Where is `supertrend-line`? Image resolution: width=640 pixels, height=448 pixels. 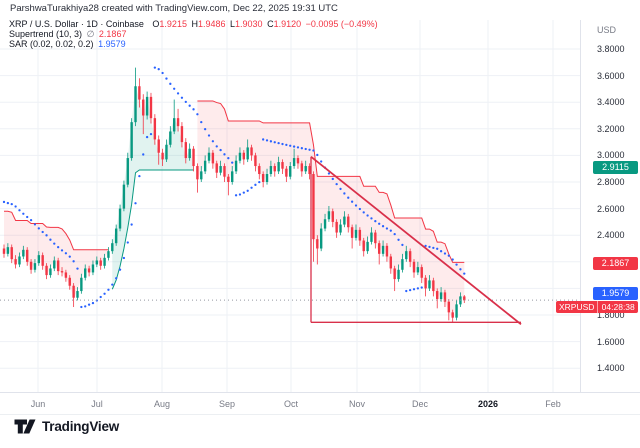
supertrend-line is located at coordinates (56, 230).